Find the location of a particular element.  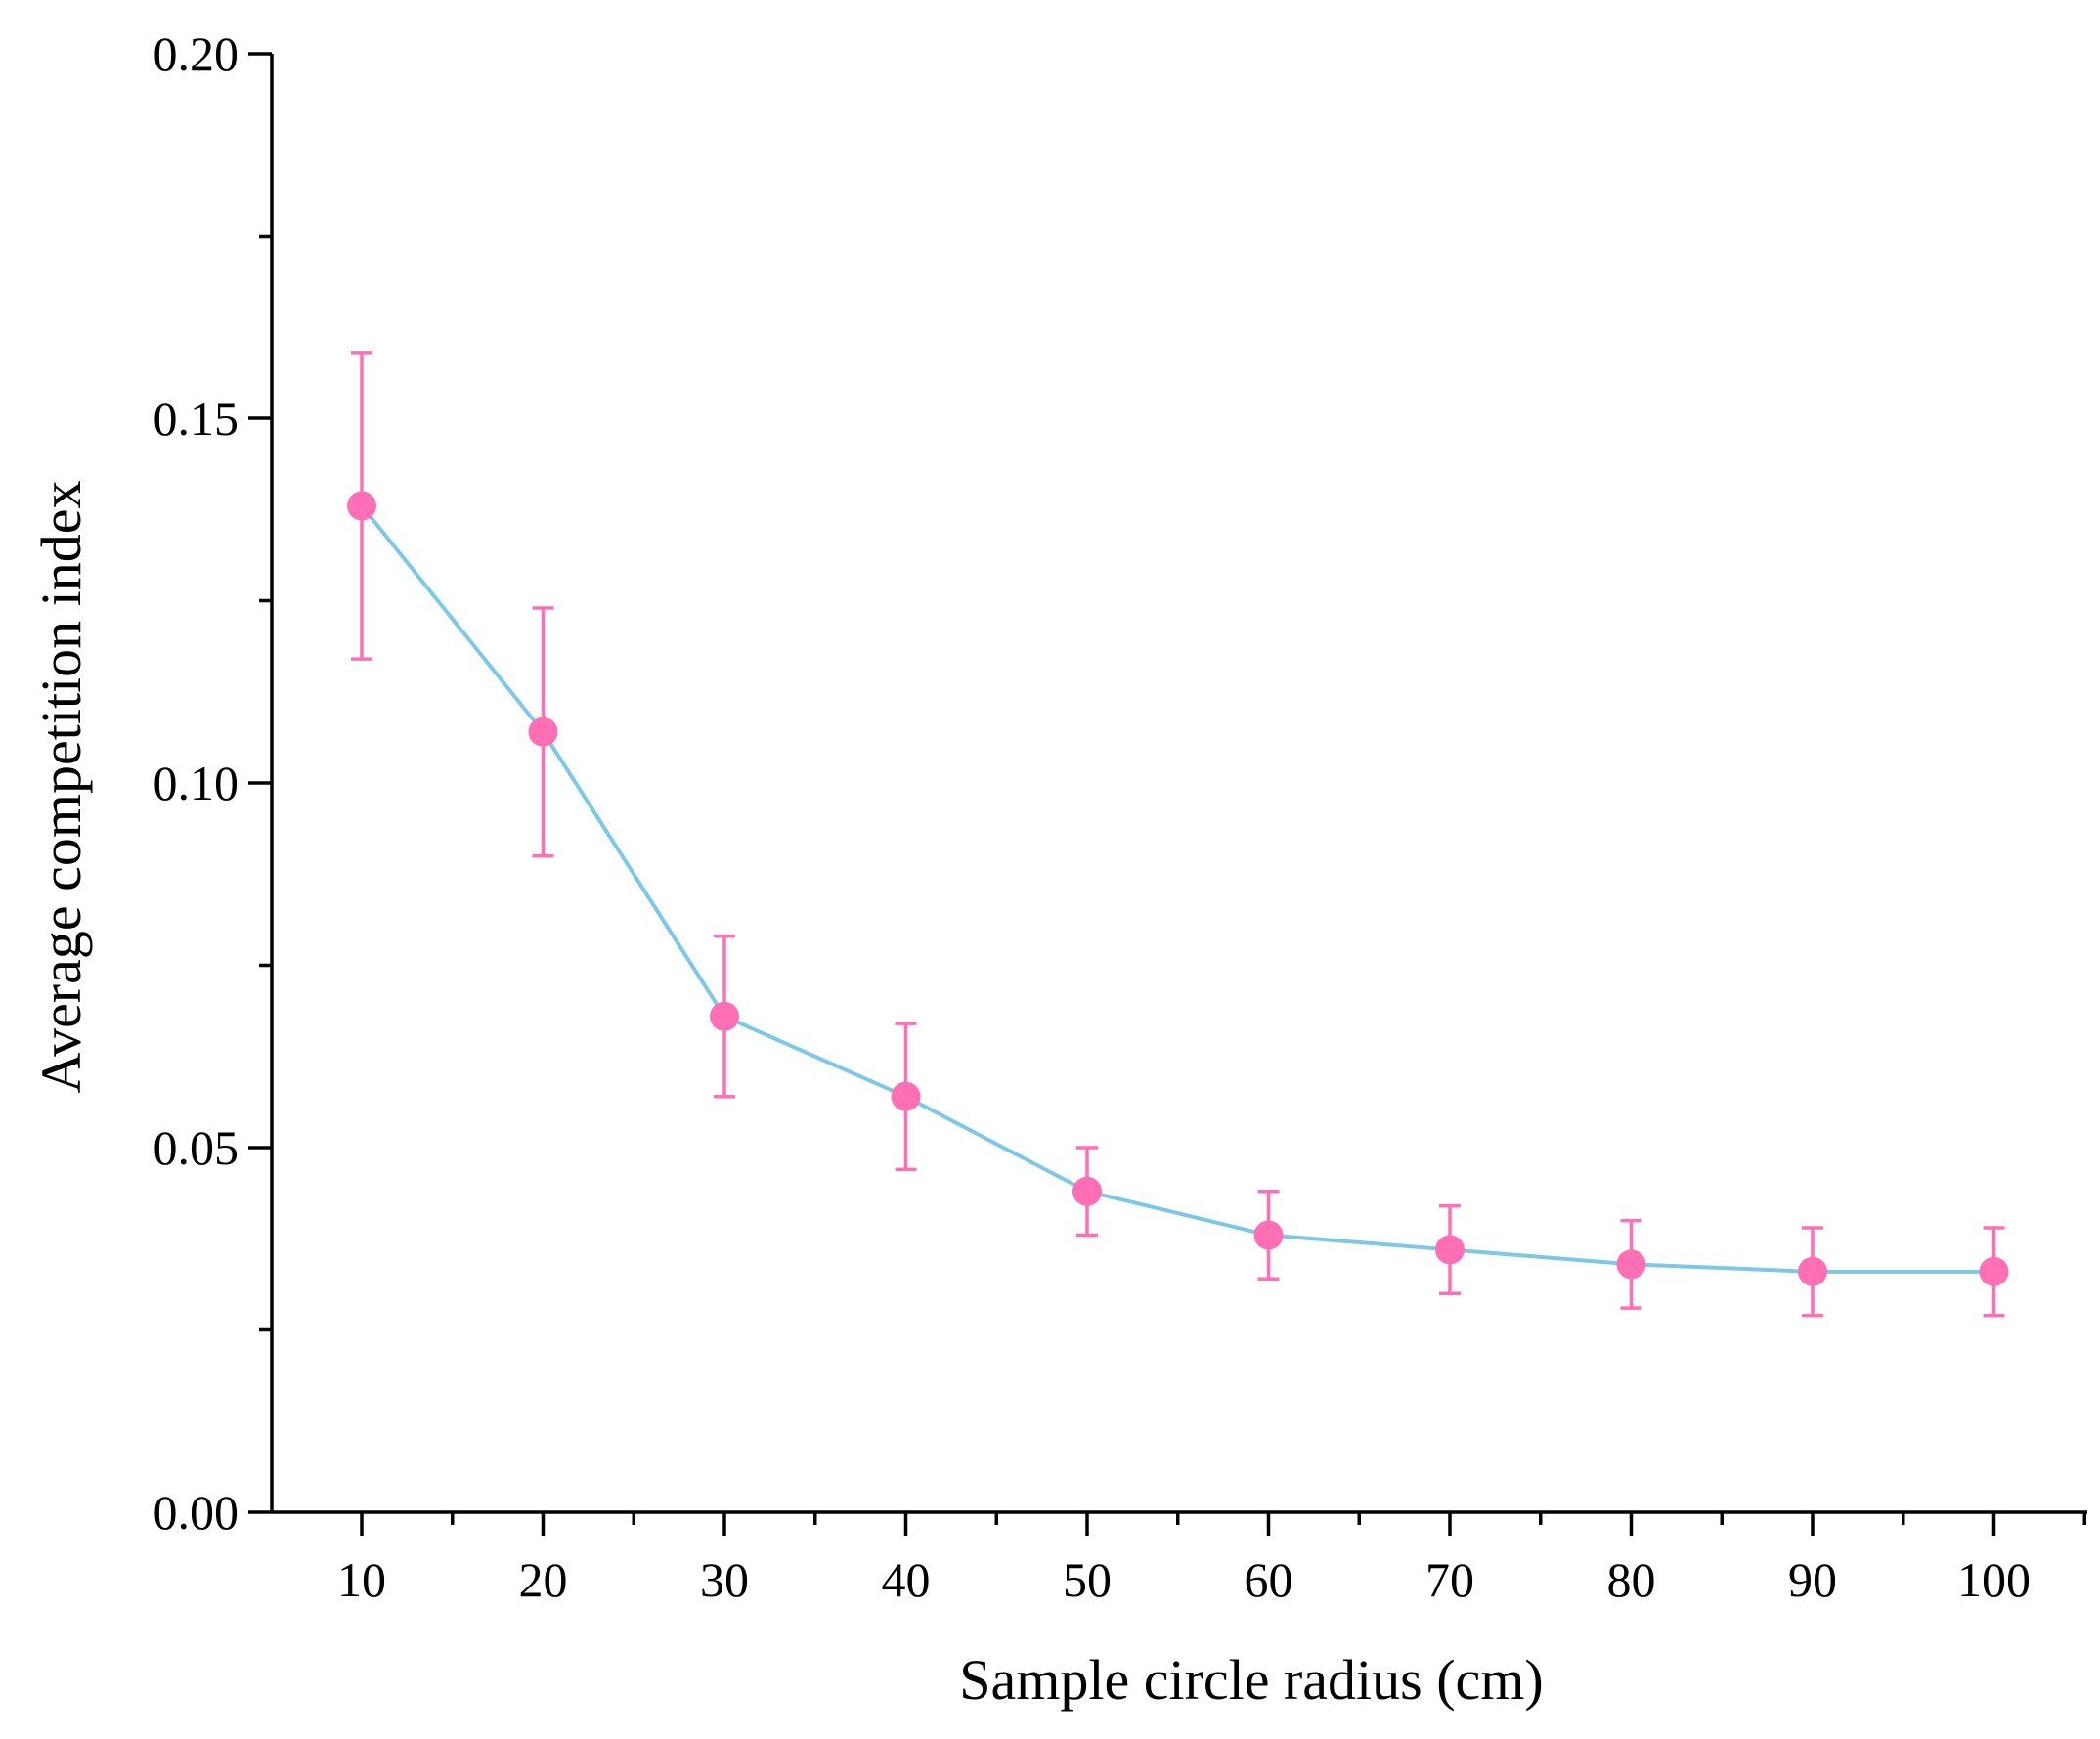

x-tick-label: 90 is located at coordinates (1813, 1579).